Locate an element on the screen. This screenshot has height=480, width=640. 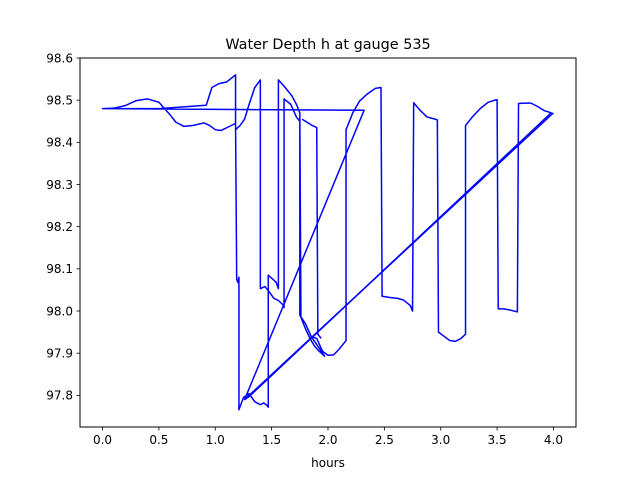
y-tick-label: 98.0 is located at coordinates (59, 311).